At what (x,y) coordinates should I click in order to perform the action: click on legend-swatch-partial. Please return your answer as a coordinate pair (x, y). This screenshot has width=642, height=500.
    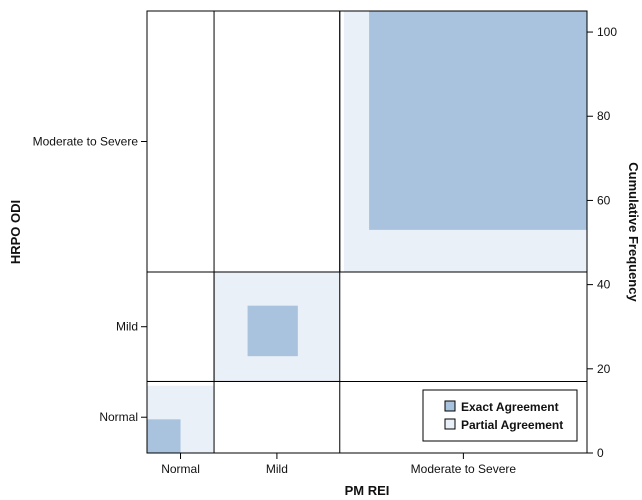
    Looking at the image, I should click on (450, 424).